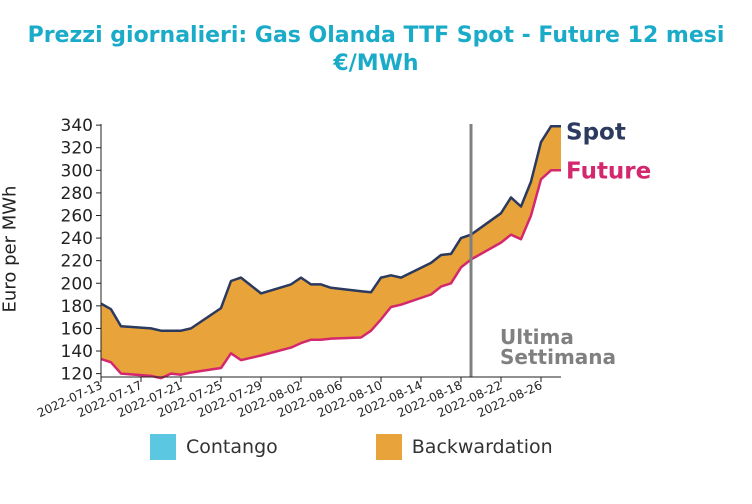 Image resolution: width=752 pixels, height=504 pixels. Describe the element at coordinates (77, 149) in the screenshot. I see `y-tick-label: 320` at that location.